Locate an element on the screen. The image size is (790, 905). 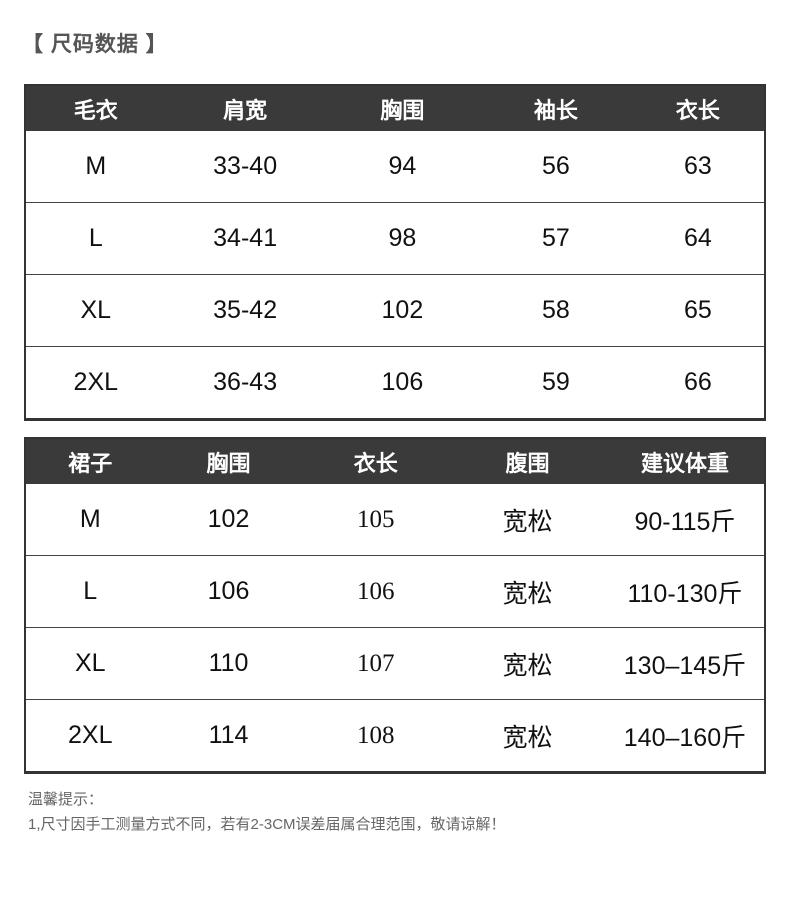
table-cell: 130–145斤 is located at coordinates (685, 663).